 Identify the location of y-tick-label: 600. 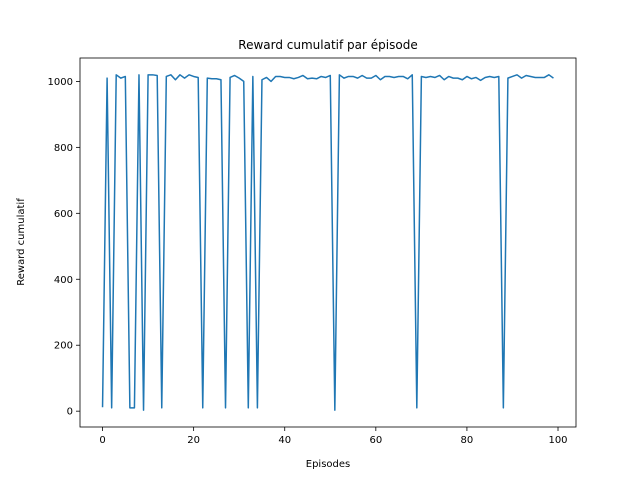
(63, 214).